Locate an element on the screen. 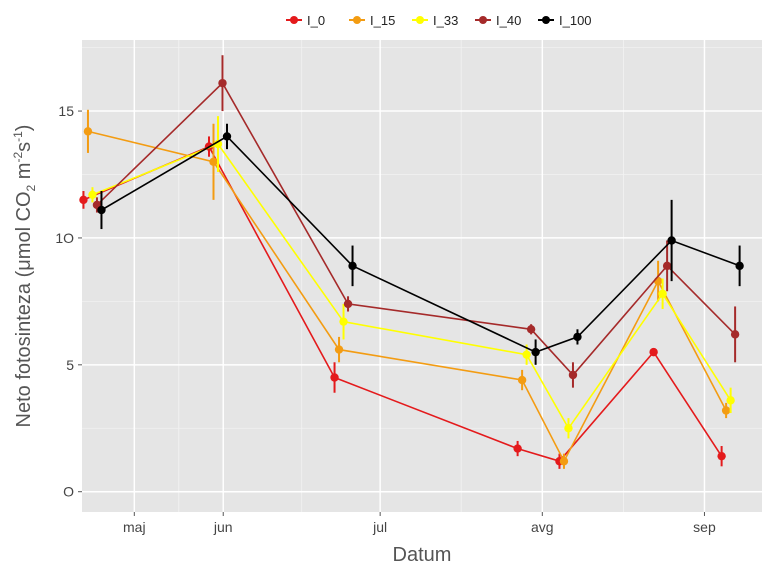 The width and height of the screenshot is (776, 568). x-tick-label: sep is located at coordinates (704, 527).